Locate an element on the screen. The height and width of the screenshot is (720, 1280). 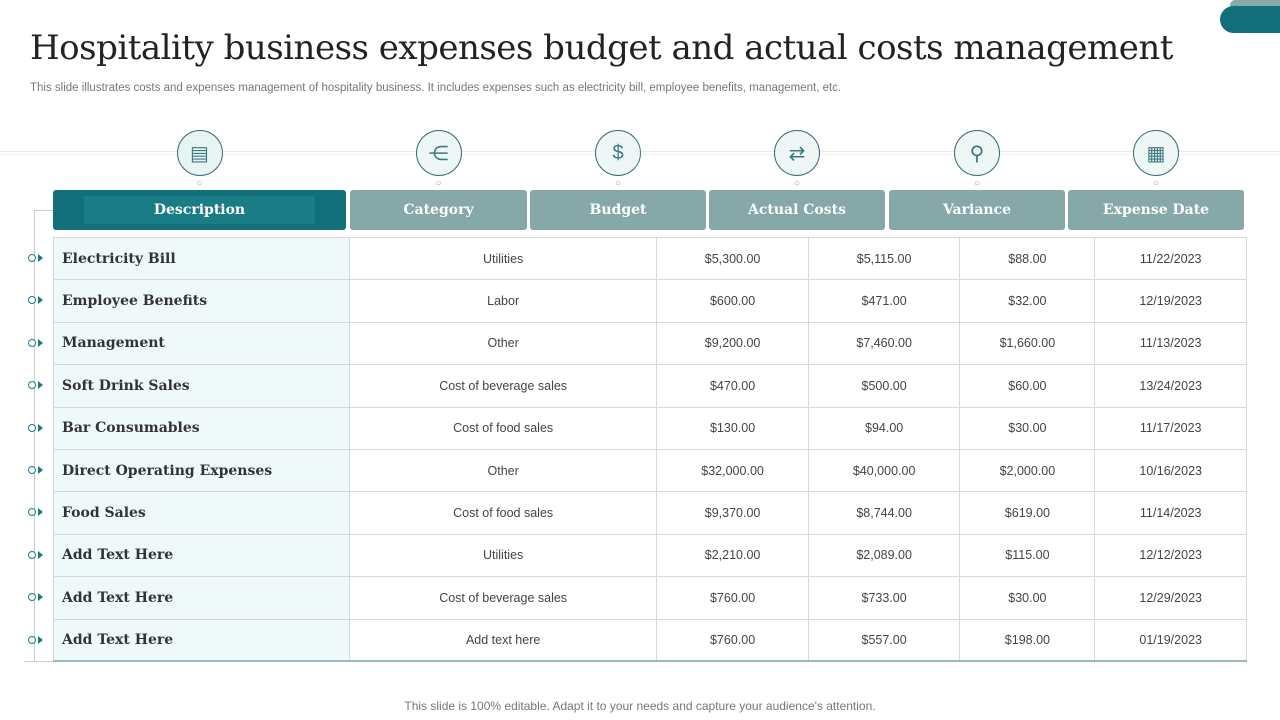
table-cell: $115.00 is located at coordinates (1027, 555).